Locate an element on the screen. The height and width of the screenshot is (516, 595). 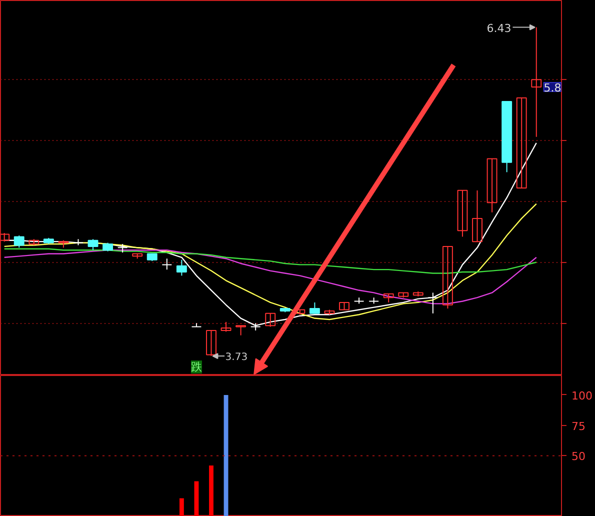
annotation: 3.73 is located at coordinates (236, 358).